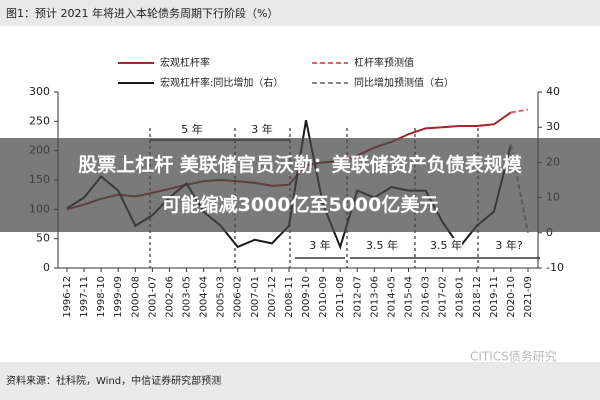 The height and width of the screenshot is (400, 600). I want to click on legend-label: 宏观杠杆率, so click(185, 62).